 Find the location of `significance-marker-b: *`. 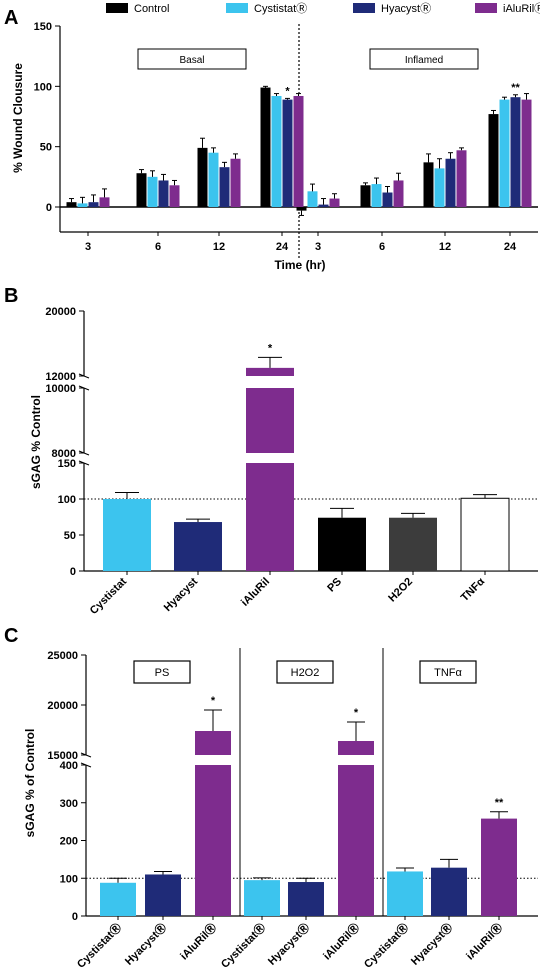

significance-marker-b: * is located at coordinates (270, 348).